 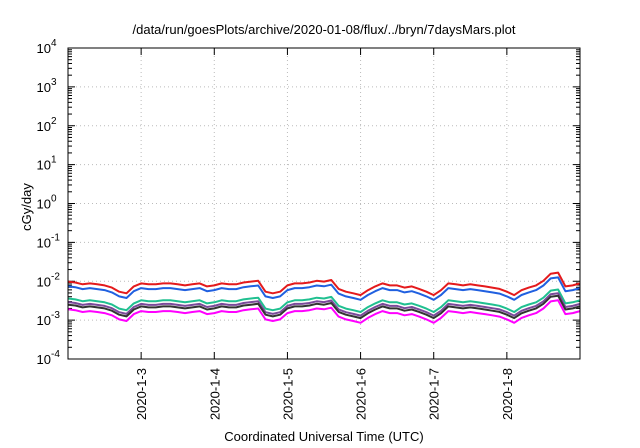 I want to click on y-tick-exponent: 4, so click(x=54, y=43).